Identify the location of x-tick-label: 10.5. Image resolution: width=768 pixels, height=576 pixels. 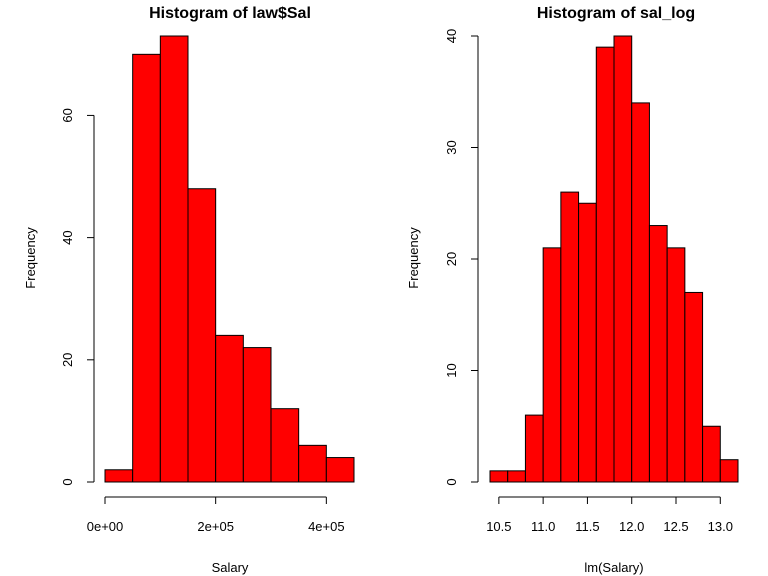
(498, 526).